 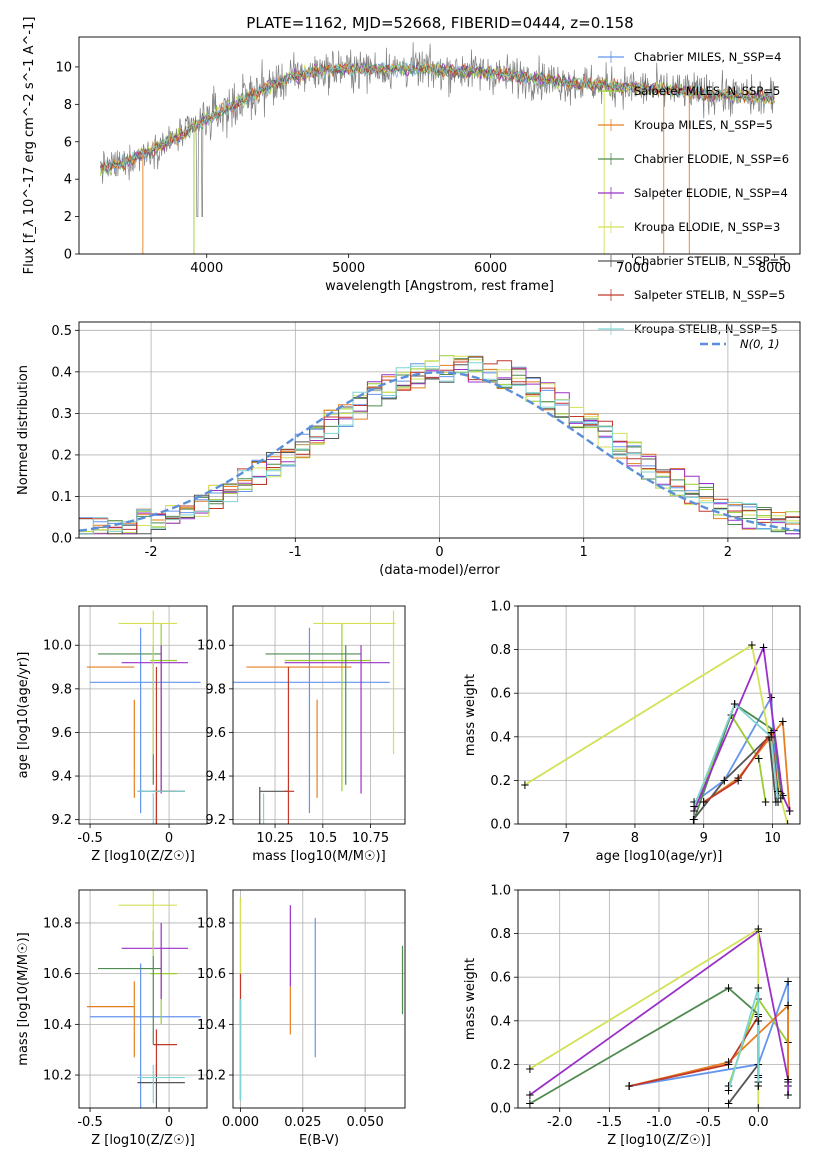 I want to click on y-tick-label: 10.4, so click(x=211, y=1025).